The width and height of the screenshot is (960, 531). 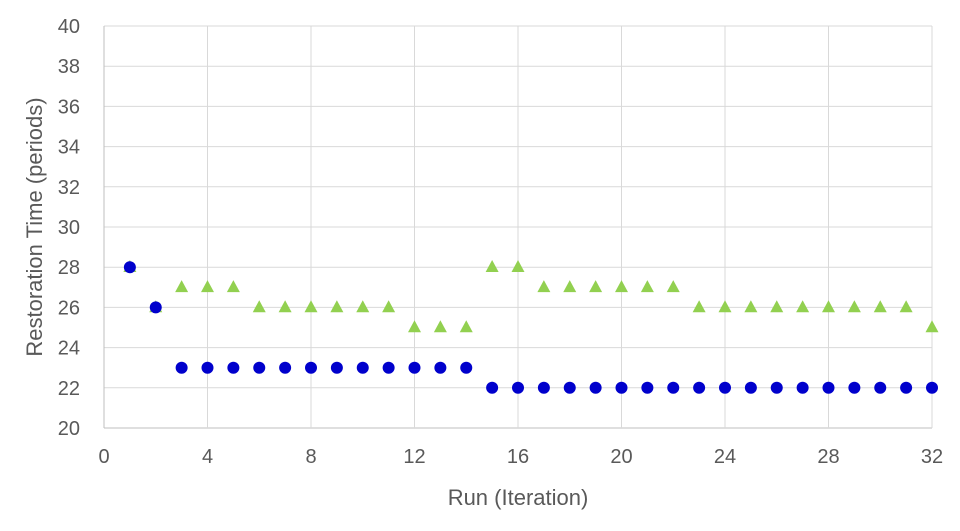 What do you see at coordinates (34, 226) in the screenshot?
I see `y-axis-label: Restoration Time (periods)` at bounding box center [34, 226].